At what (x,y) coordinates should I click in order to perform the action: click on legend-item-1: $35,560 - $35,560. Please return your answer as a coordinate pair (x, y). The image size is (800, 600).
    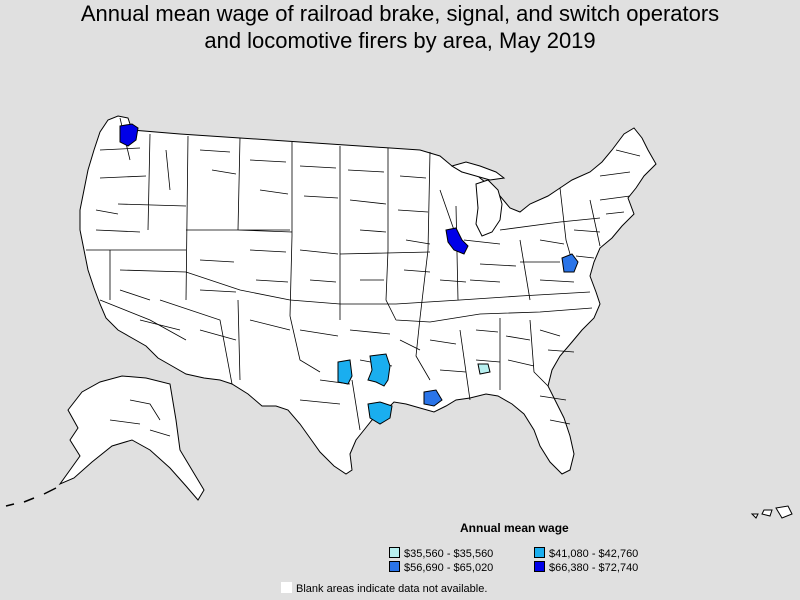
    Looking at the image, I should click on (441, 553).